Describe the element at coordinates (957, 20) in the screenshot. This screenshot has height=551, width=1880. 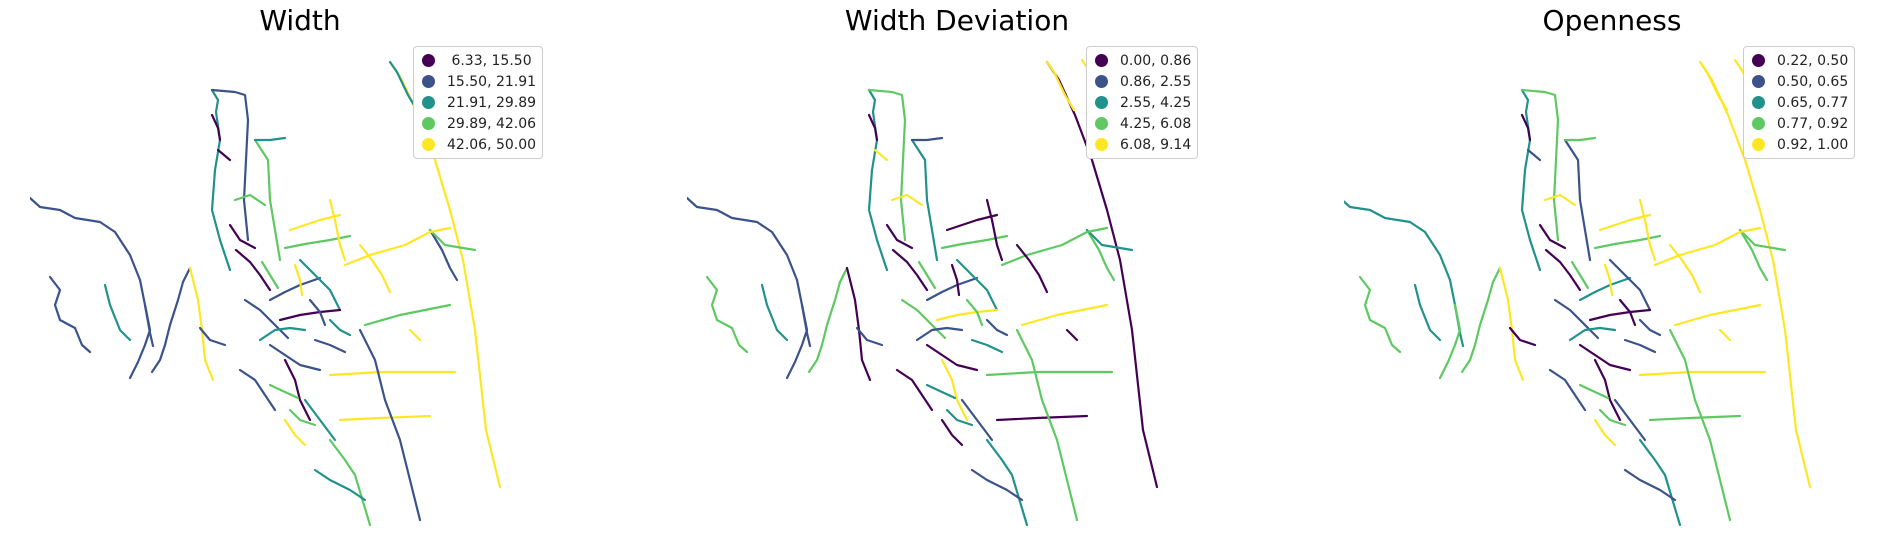
I see `panel-title: Width Deviation` at that location.